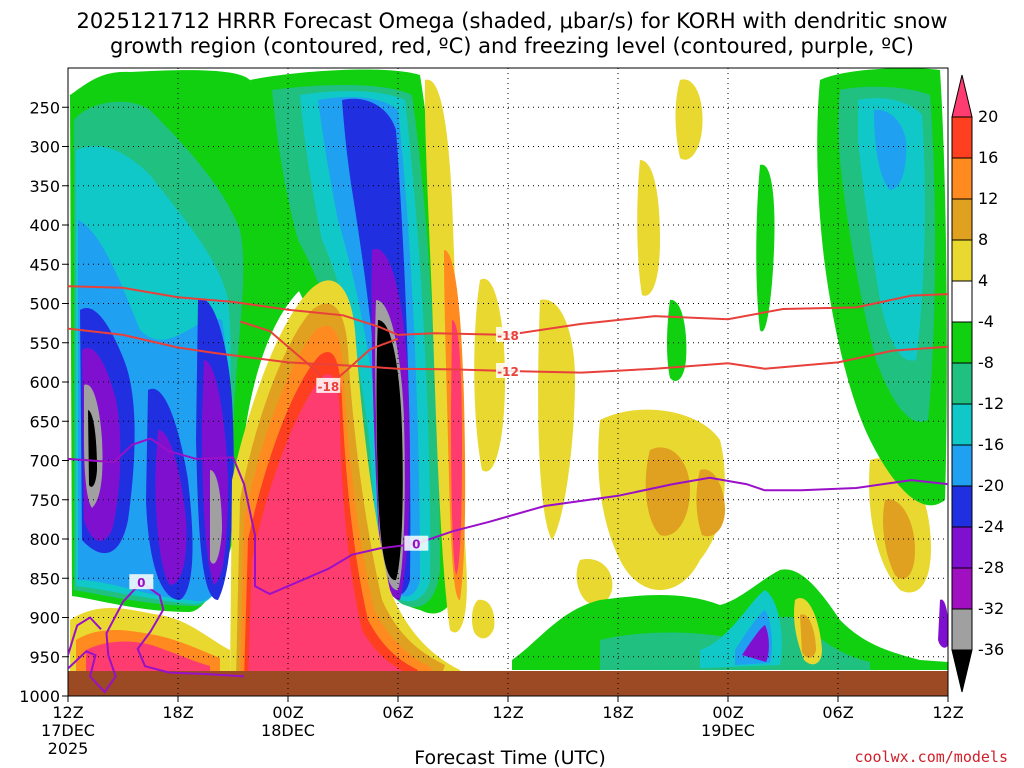  Describe the element at coordinates (991, 526) in the screenshot. I see `colorbar-label: -24` at that location.